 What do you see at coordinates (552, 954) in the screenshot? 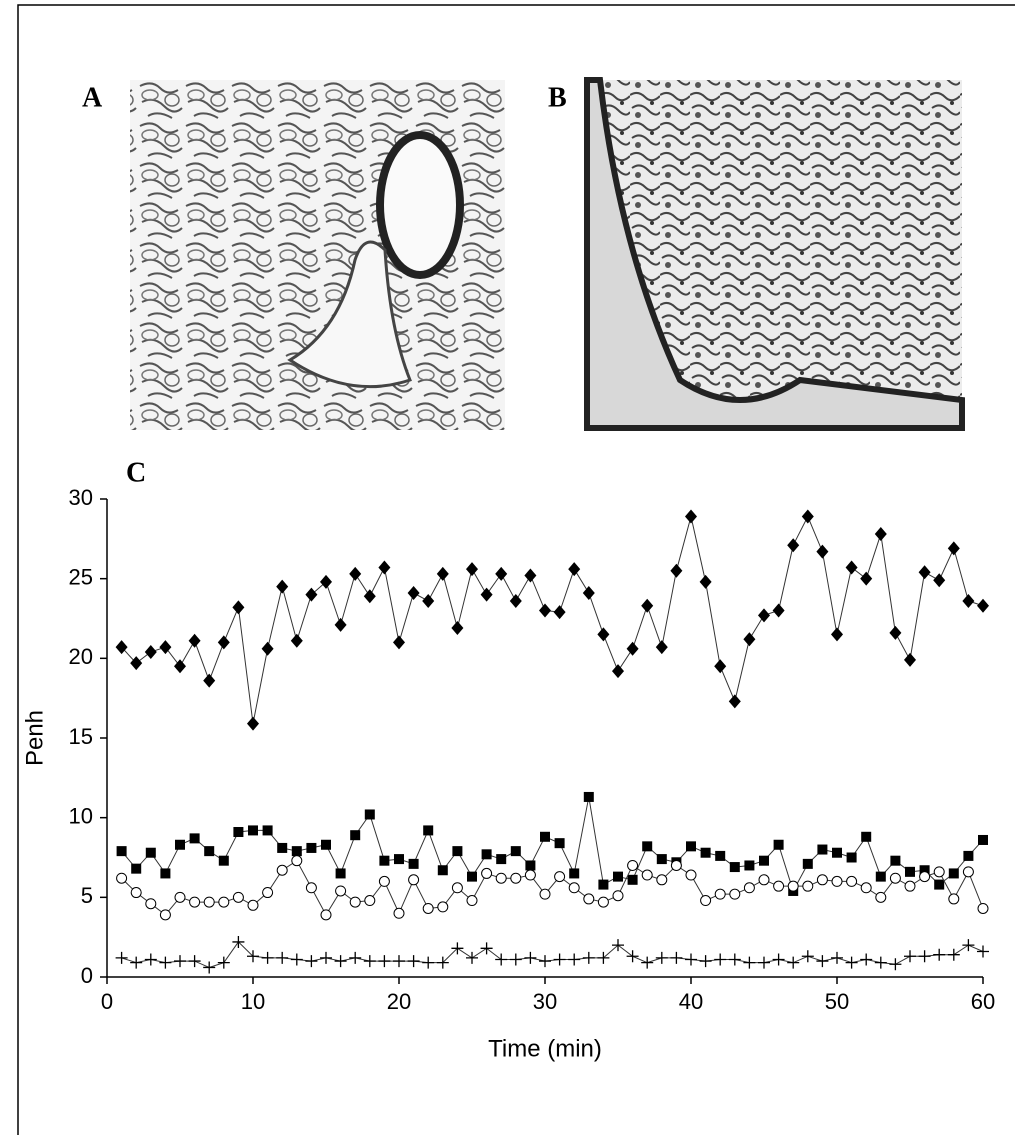
I see `series-line` at bounding box center [552, 954].